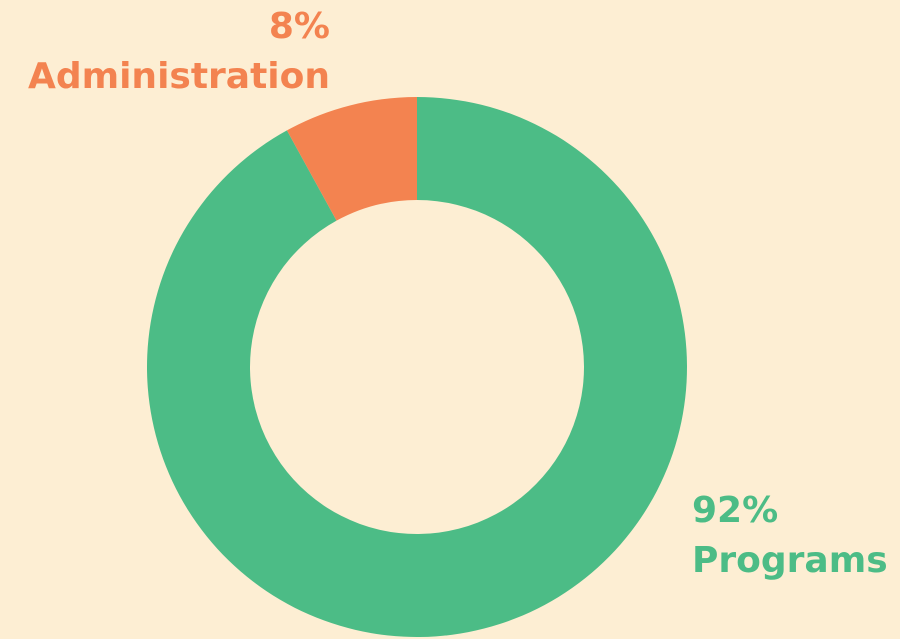 This screenshot has width=900, height=639. What do you see at coordinates (299, 26) in the screenshot?
I see `value-label: 8%` at bounding box center [299, 26].